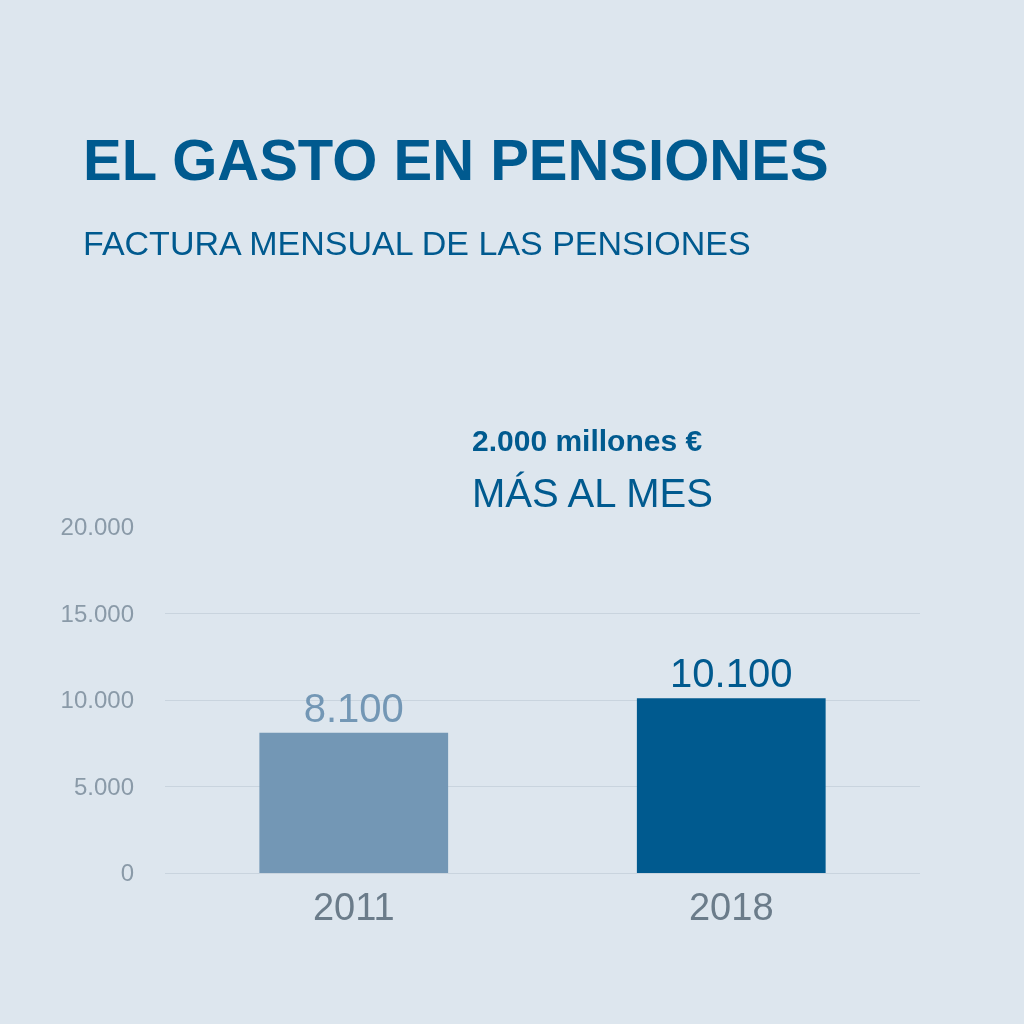 This screenshot has width=1024, height=1024. I want to click on y-tick-label: 10.000, so click(97, 700).